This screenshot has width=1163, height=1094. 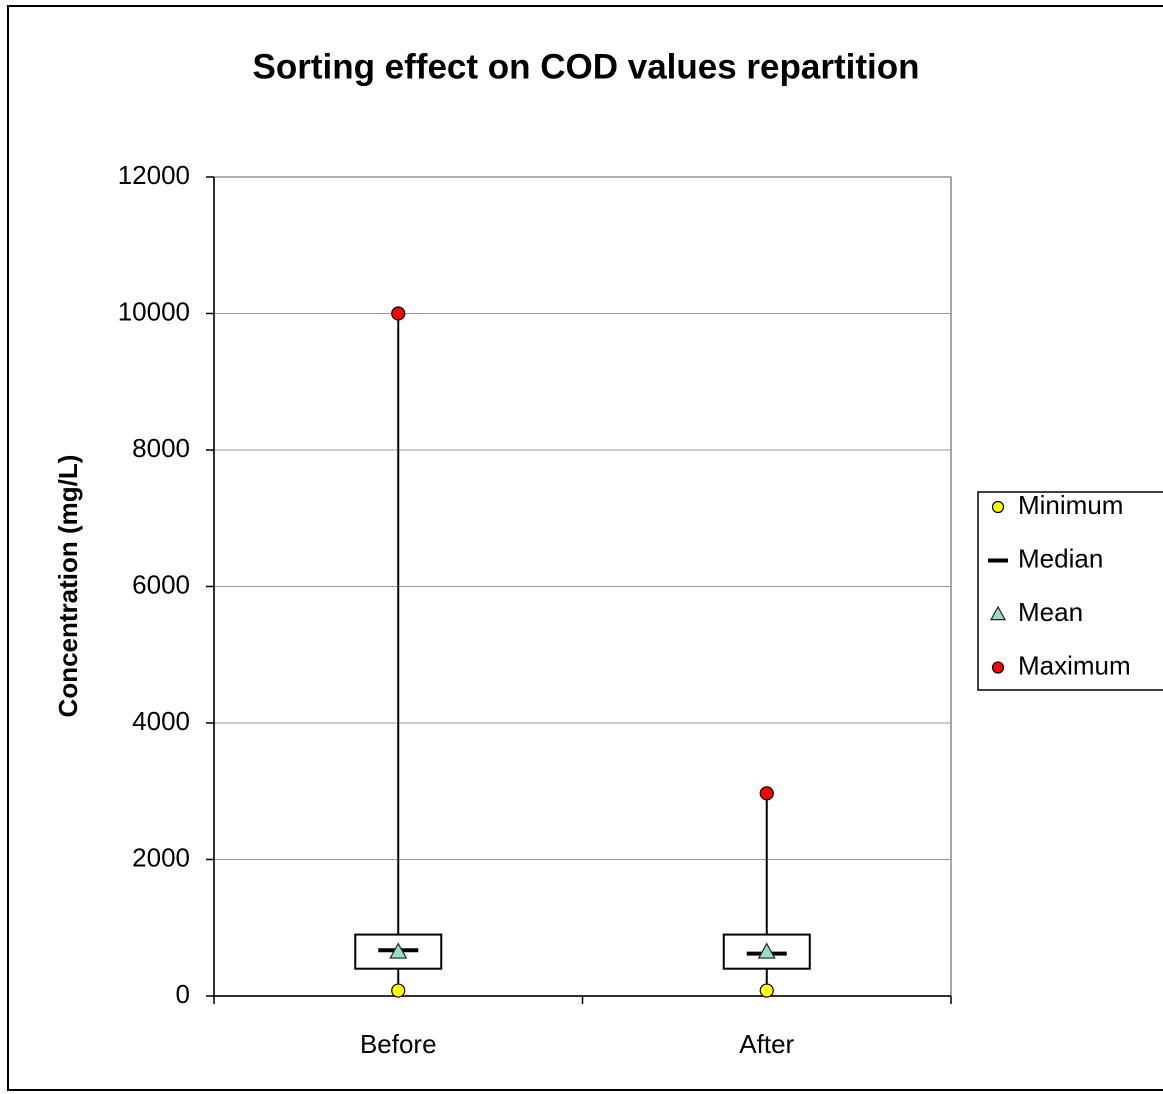 I want to click on y-tick-label: 4000, so click(x=161, y=721).